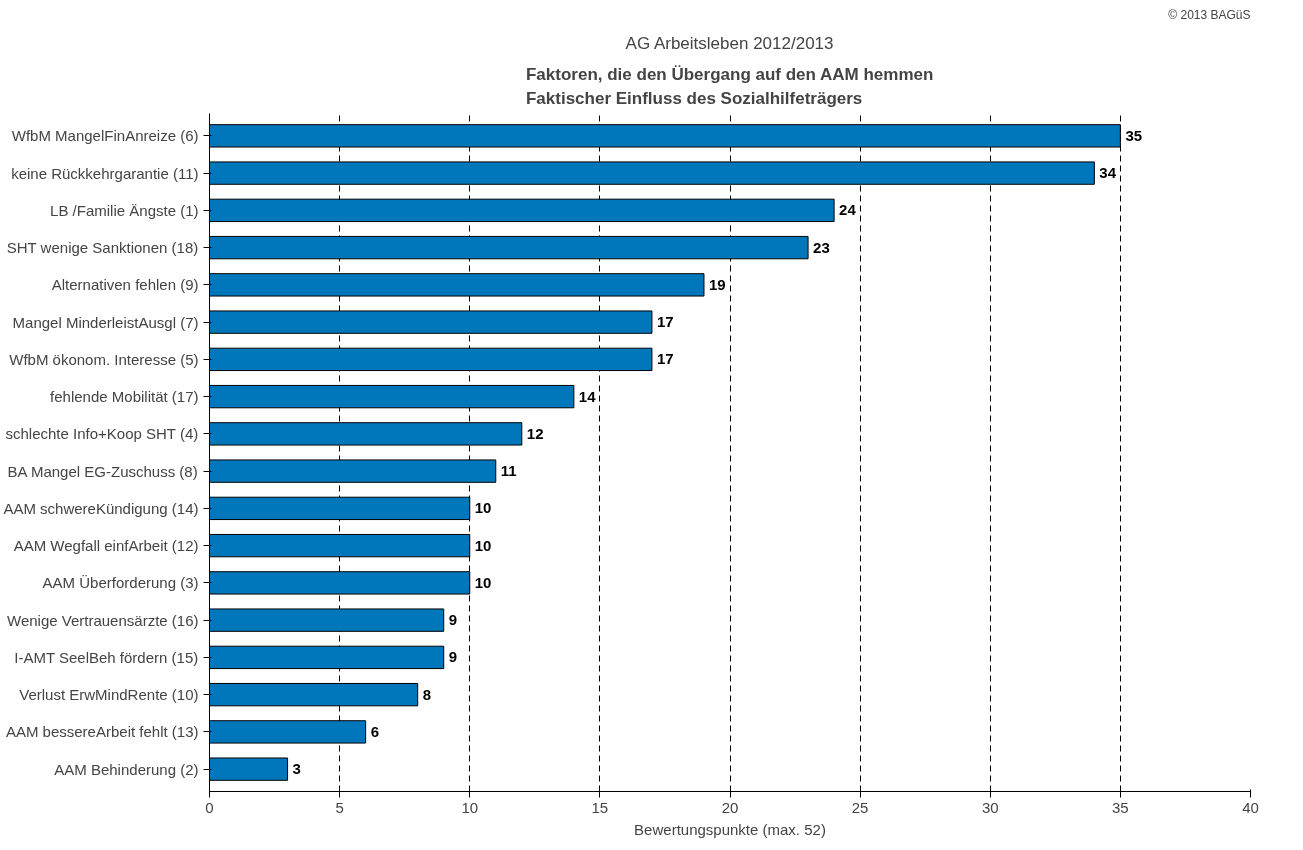 The width and height of the screenshot is (1303, 850). What do you see at coordinates (535, 433) in the screenshot?
I see `data-label: 12` at bounding box center [535, 433].